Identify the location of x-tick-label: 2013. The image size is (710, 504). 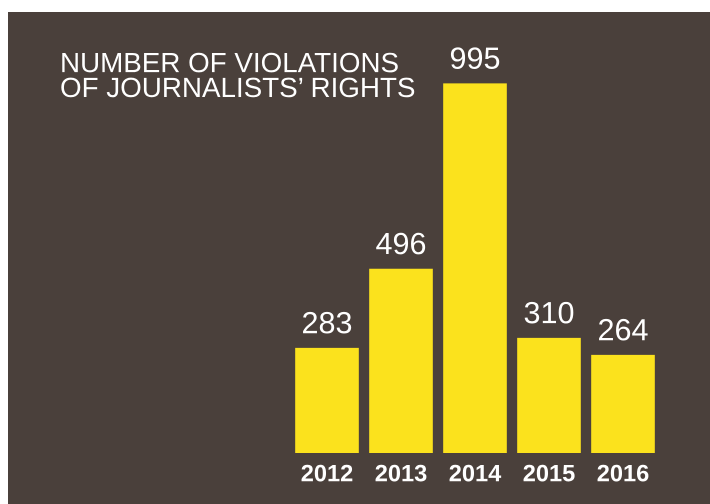
(401, 473).